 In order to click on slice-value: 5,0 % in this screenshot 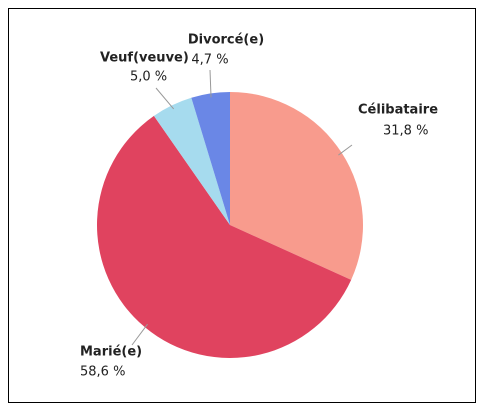, I will do `click(148, 77)`.